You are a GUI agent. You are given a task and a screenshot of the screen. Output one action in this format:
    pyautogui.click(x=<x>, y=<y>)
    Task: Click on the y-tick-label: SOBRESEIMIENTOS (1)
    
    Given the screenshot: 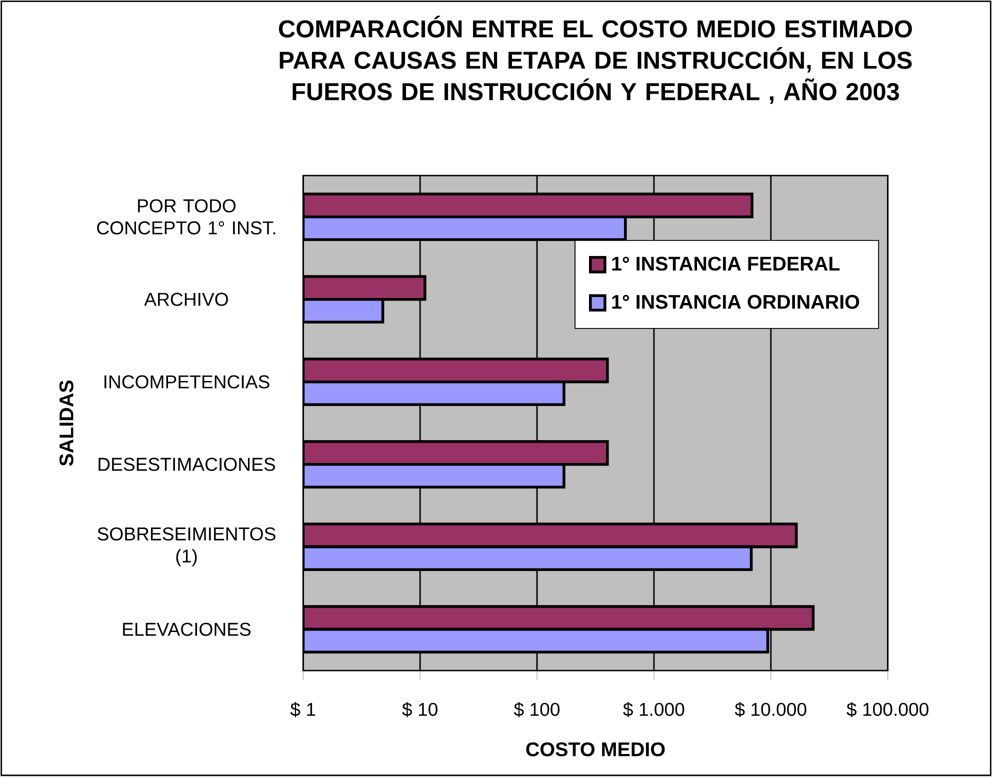 What is the action you would take?
    pyautogui.click(x=187, y=547)
    